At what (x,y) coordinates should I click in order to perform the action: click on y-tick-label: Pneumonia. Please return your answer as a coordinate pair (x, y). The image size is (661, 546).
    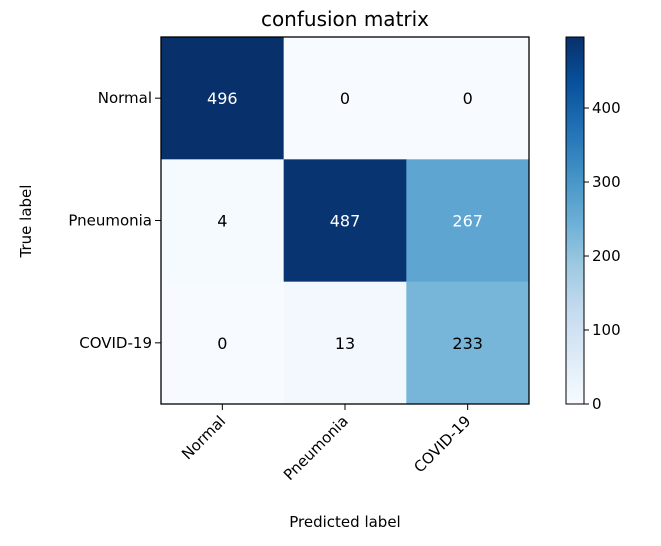
    Looking at the image, I should click on (110, 221).